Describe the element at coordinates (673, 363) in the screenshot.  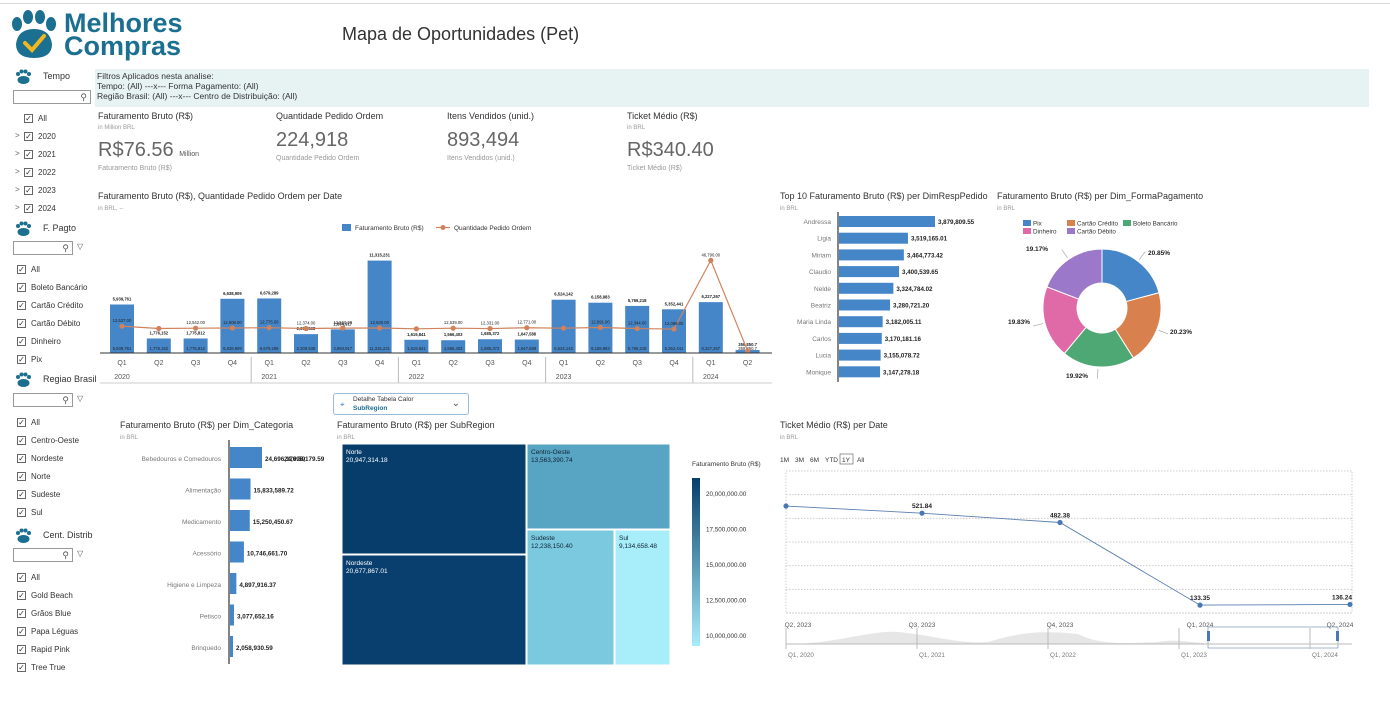
I see `x-tick-label: Q4` at that location.